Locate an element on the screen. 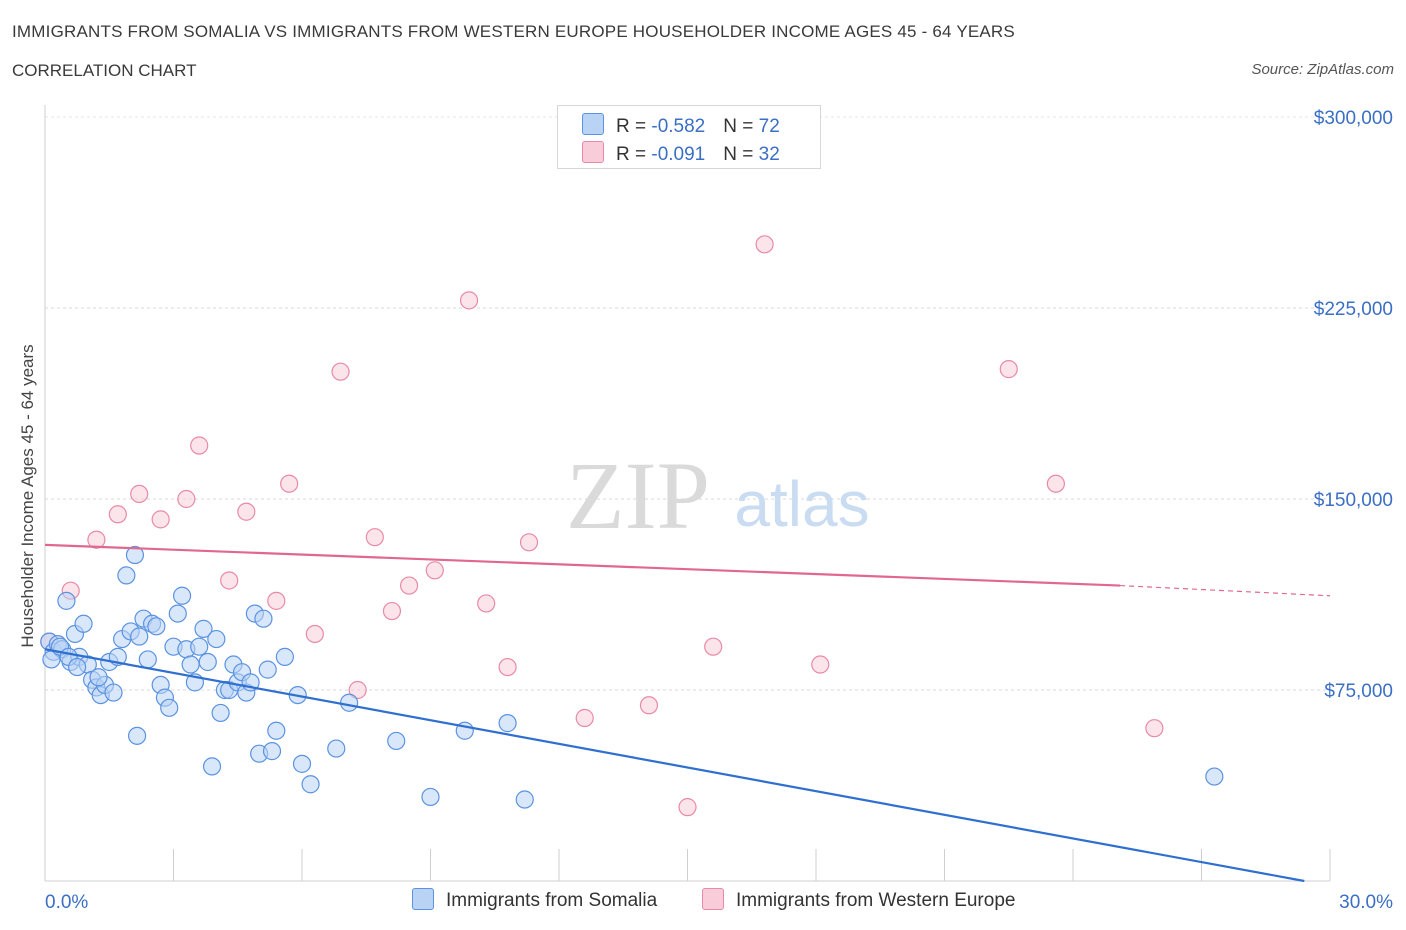  somalia-legend-swatch is located at coordinates (423, 899).